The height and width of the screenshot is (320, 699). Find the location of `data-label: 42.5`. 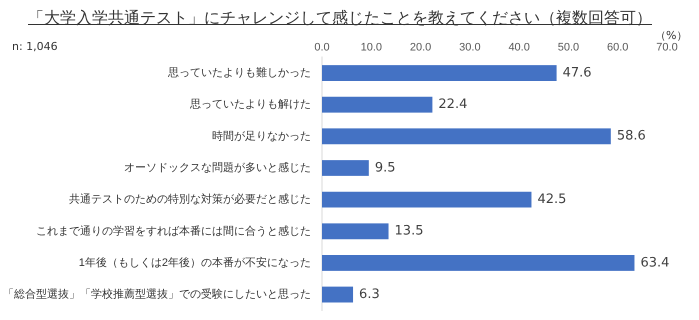

data-label: 42.5 is located at coordinates (551, 199).